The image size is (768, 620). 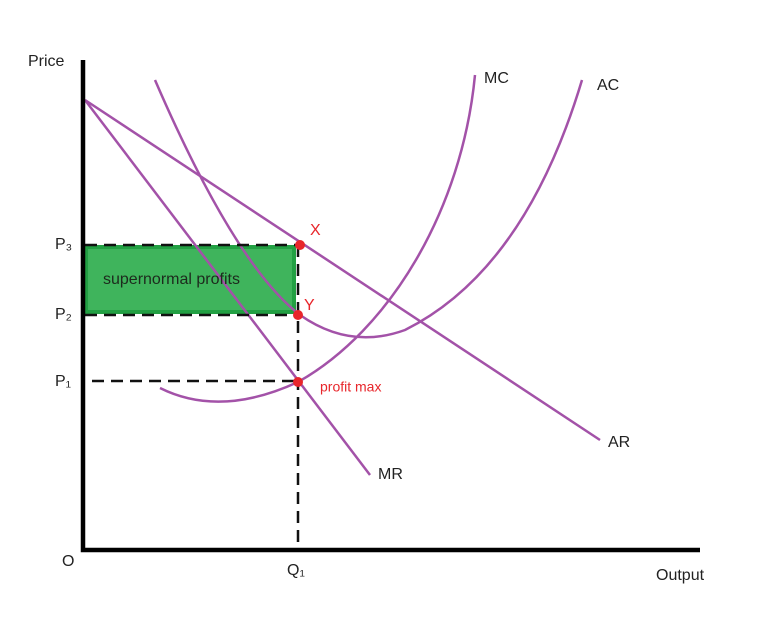 I want to click on point-y, so click(x=298, y=315).